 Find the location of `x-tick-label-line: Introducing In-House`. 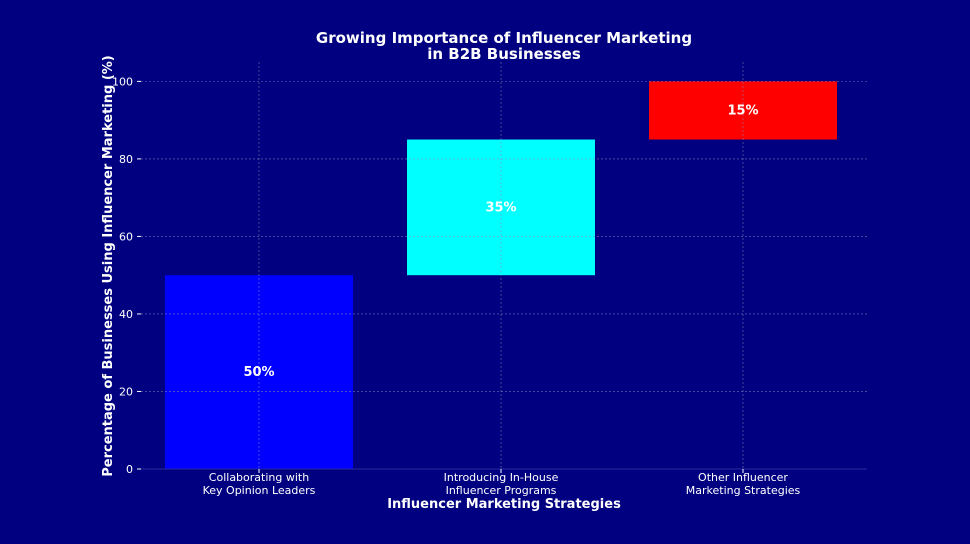

x-tick-label-line: Introducing In-House is located at coordinates (501, 477).